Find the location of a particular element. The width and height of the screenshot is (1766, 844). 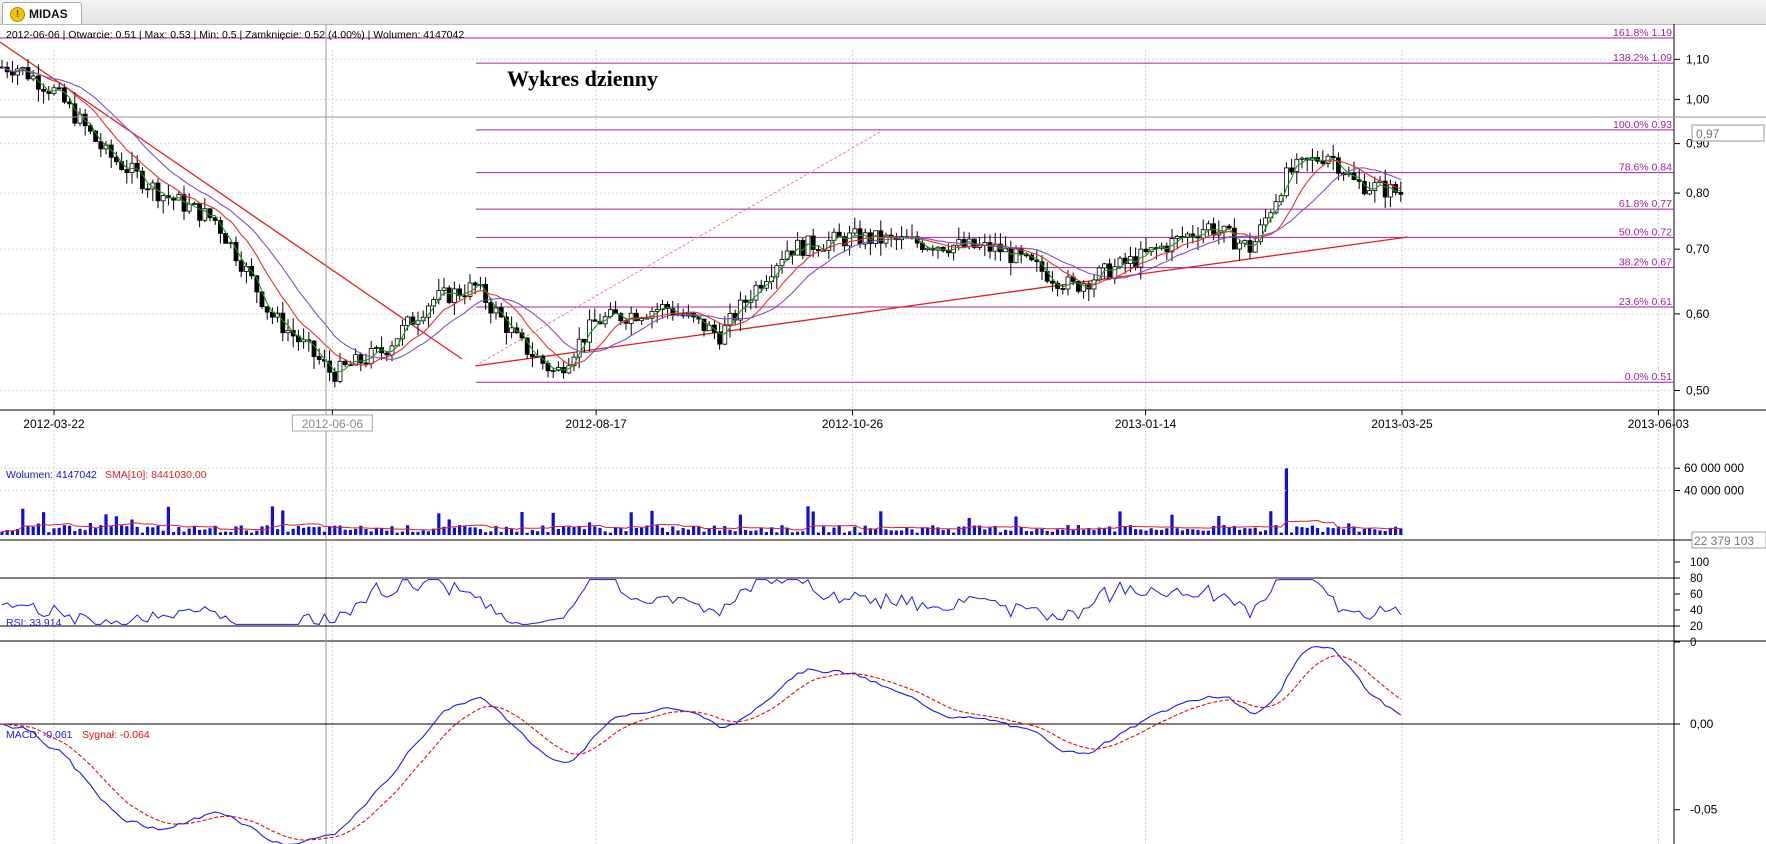

rsi-indicator is located at coordinates (837, 602).